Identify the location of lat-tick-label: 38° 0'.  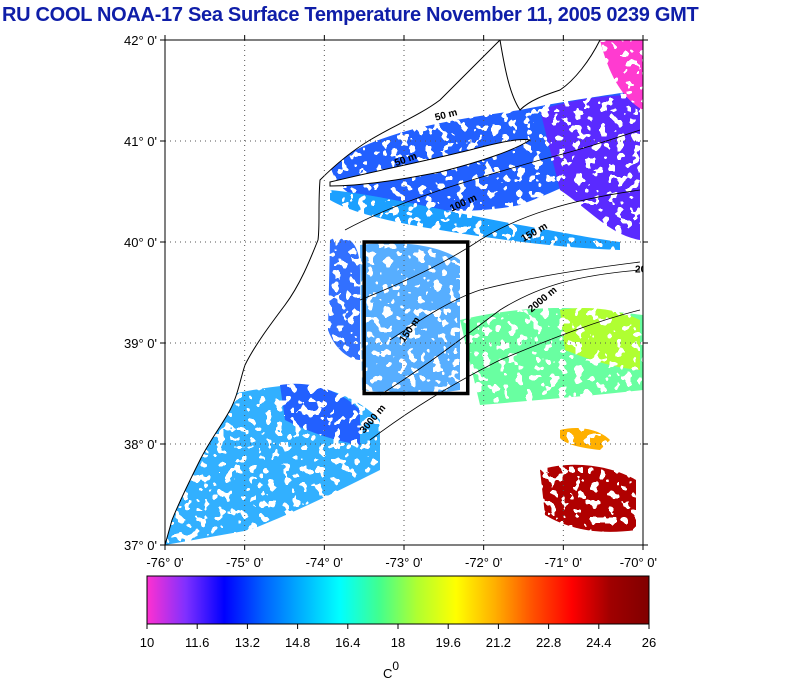
(140, 444).